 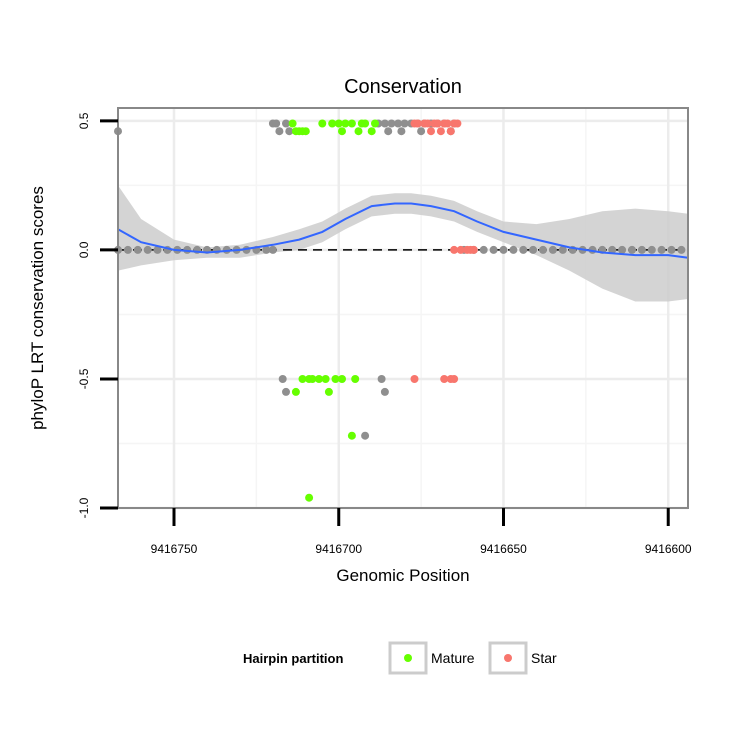 What do you see at coordinates (293, 658) in the screenshot?
I see `legend-title: Hairpin partition` at bounding box center [293, 658].